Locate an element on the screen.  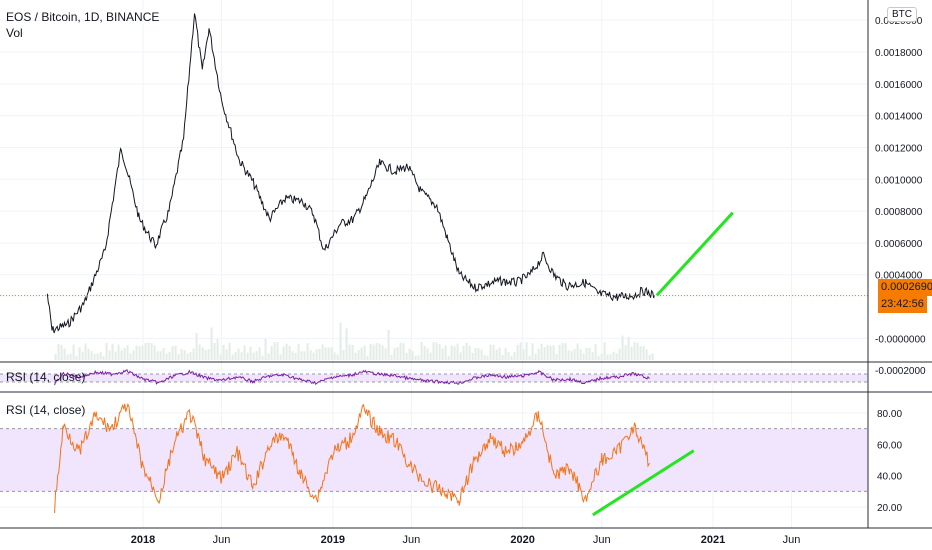
price-tick-label: 0.0018000 is located at coordinates (899, 53).